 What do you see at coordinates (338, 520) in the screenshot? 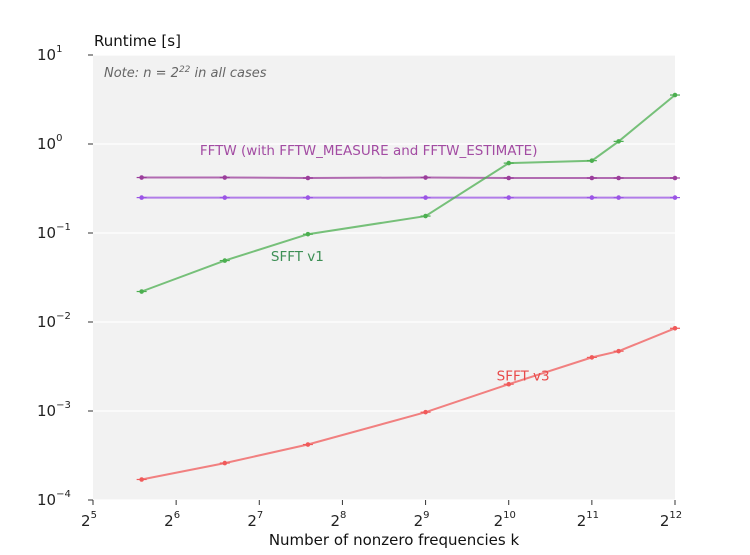
I see `x-tick-label-3: 28` at bounding box center [338, 520].